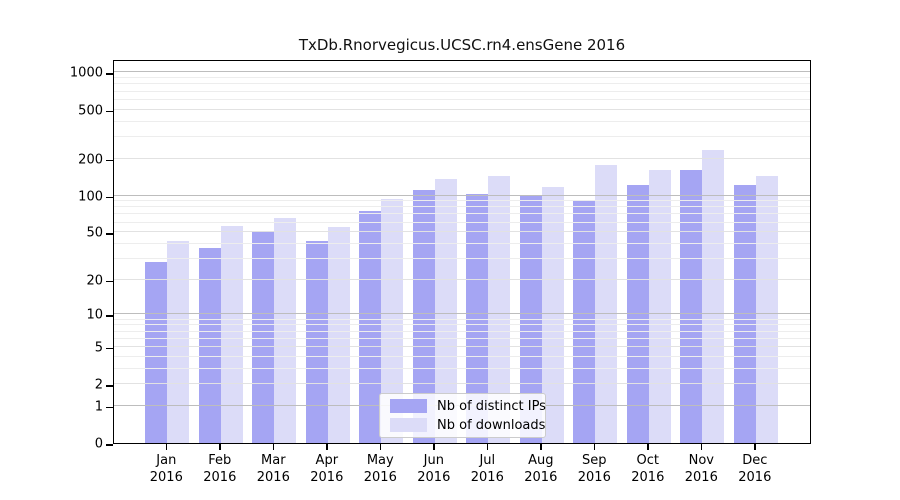  I want to click on x-label-jul: Jul 2016, so click(487, 469).